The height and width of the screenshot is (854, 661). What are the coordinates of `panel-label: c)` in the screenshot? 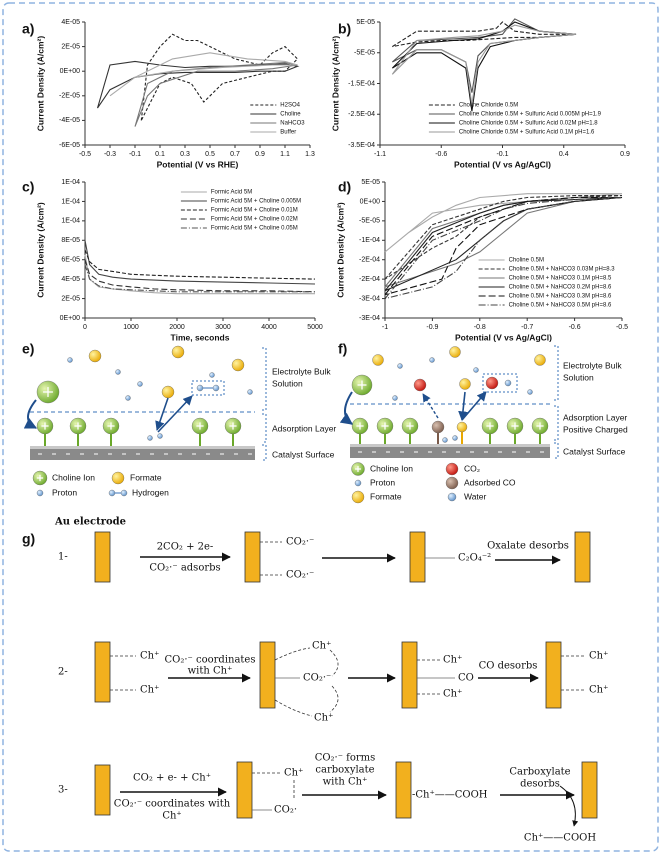 It's located at (28, 187).